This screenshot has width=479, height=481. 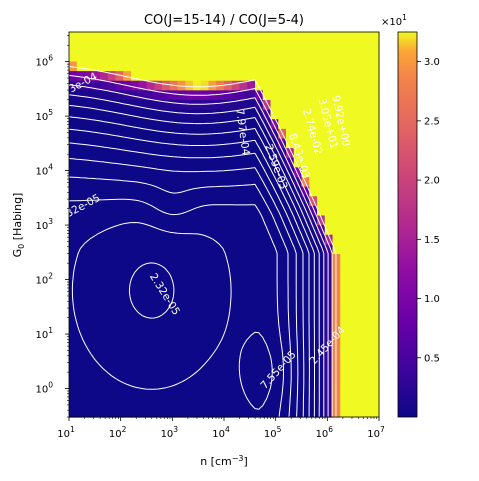 I want to click on chart-title: CO(J=15-14) / CO(J=5-4), so click(x=224, y=20).